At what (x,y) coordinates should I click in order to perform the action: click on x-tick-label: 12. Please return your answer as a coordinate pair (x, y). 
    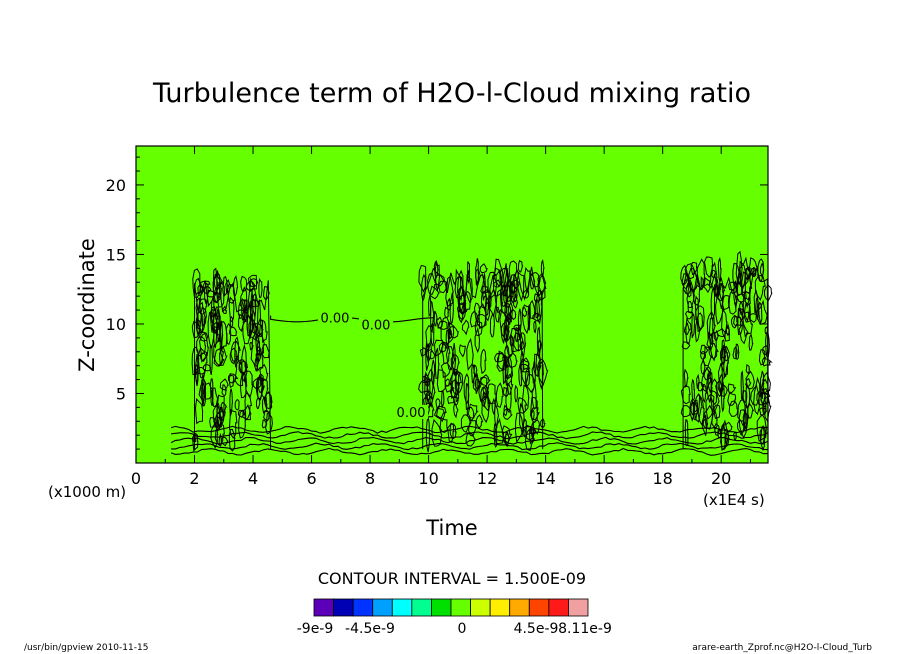
    Looking at the image, I should click on (487, 478).